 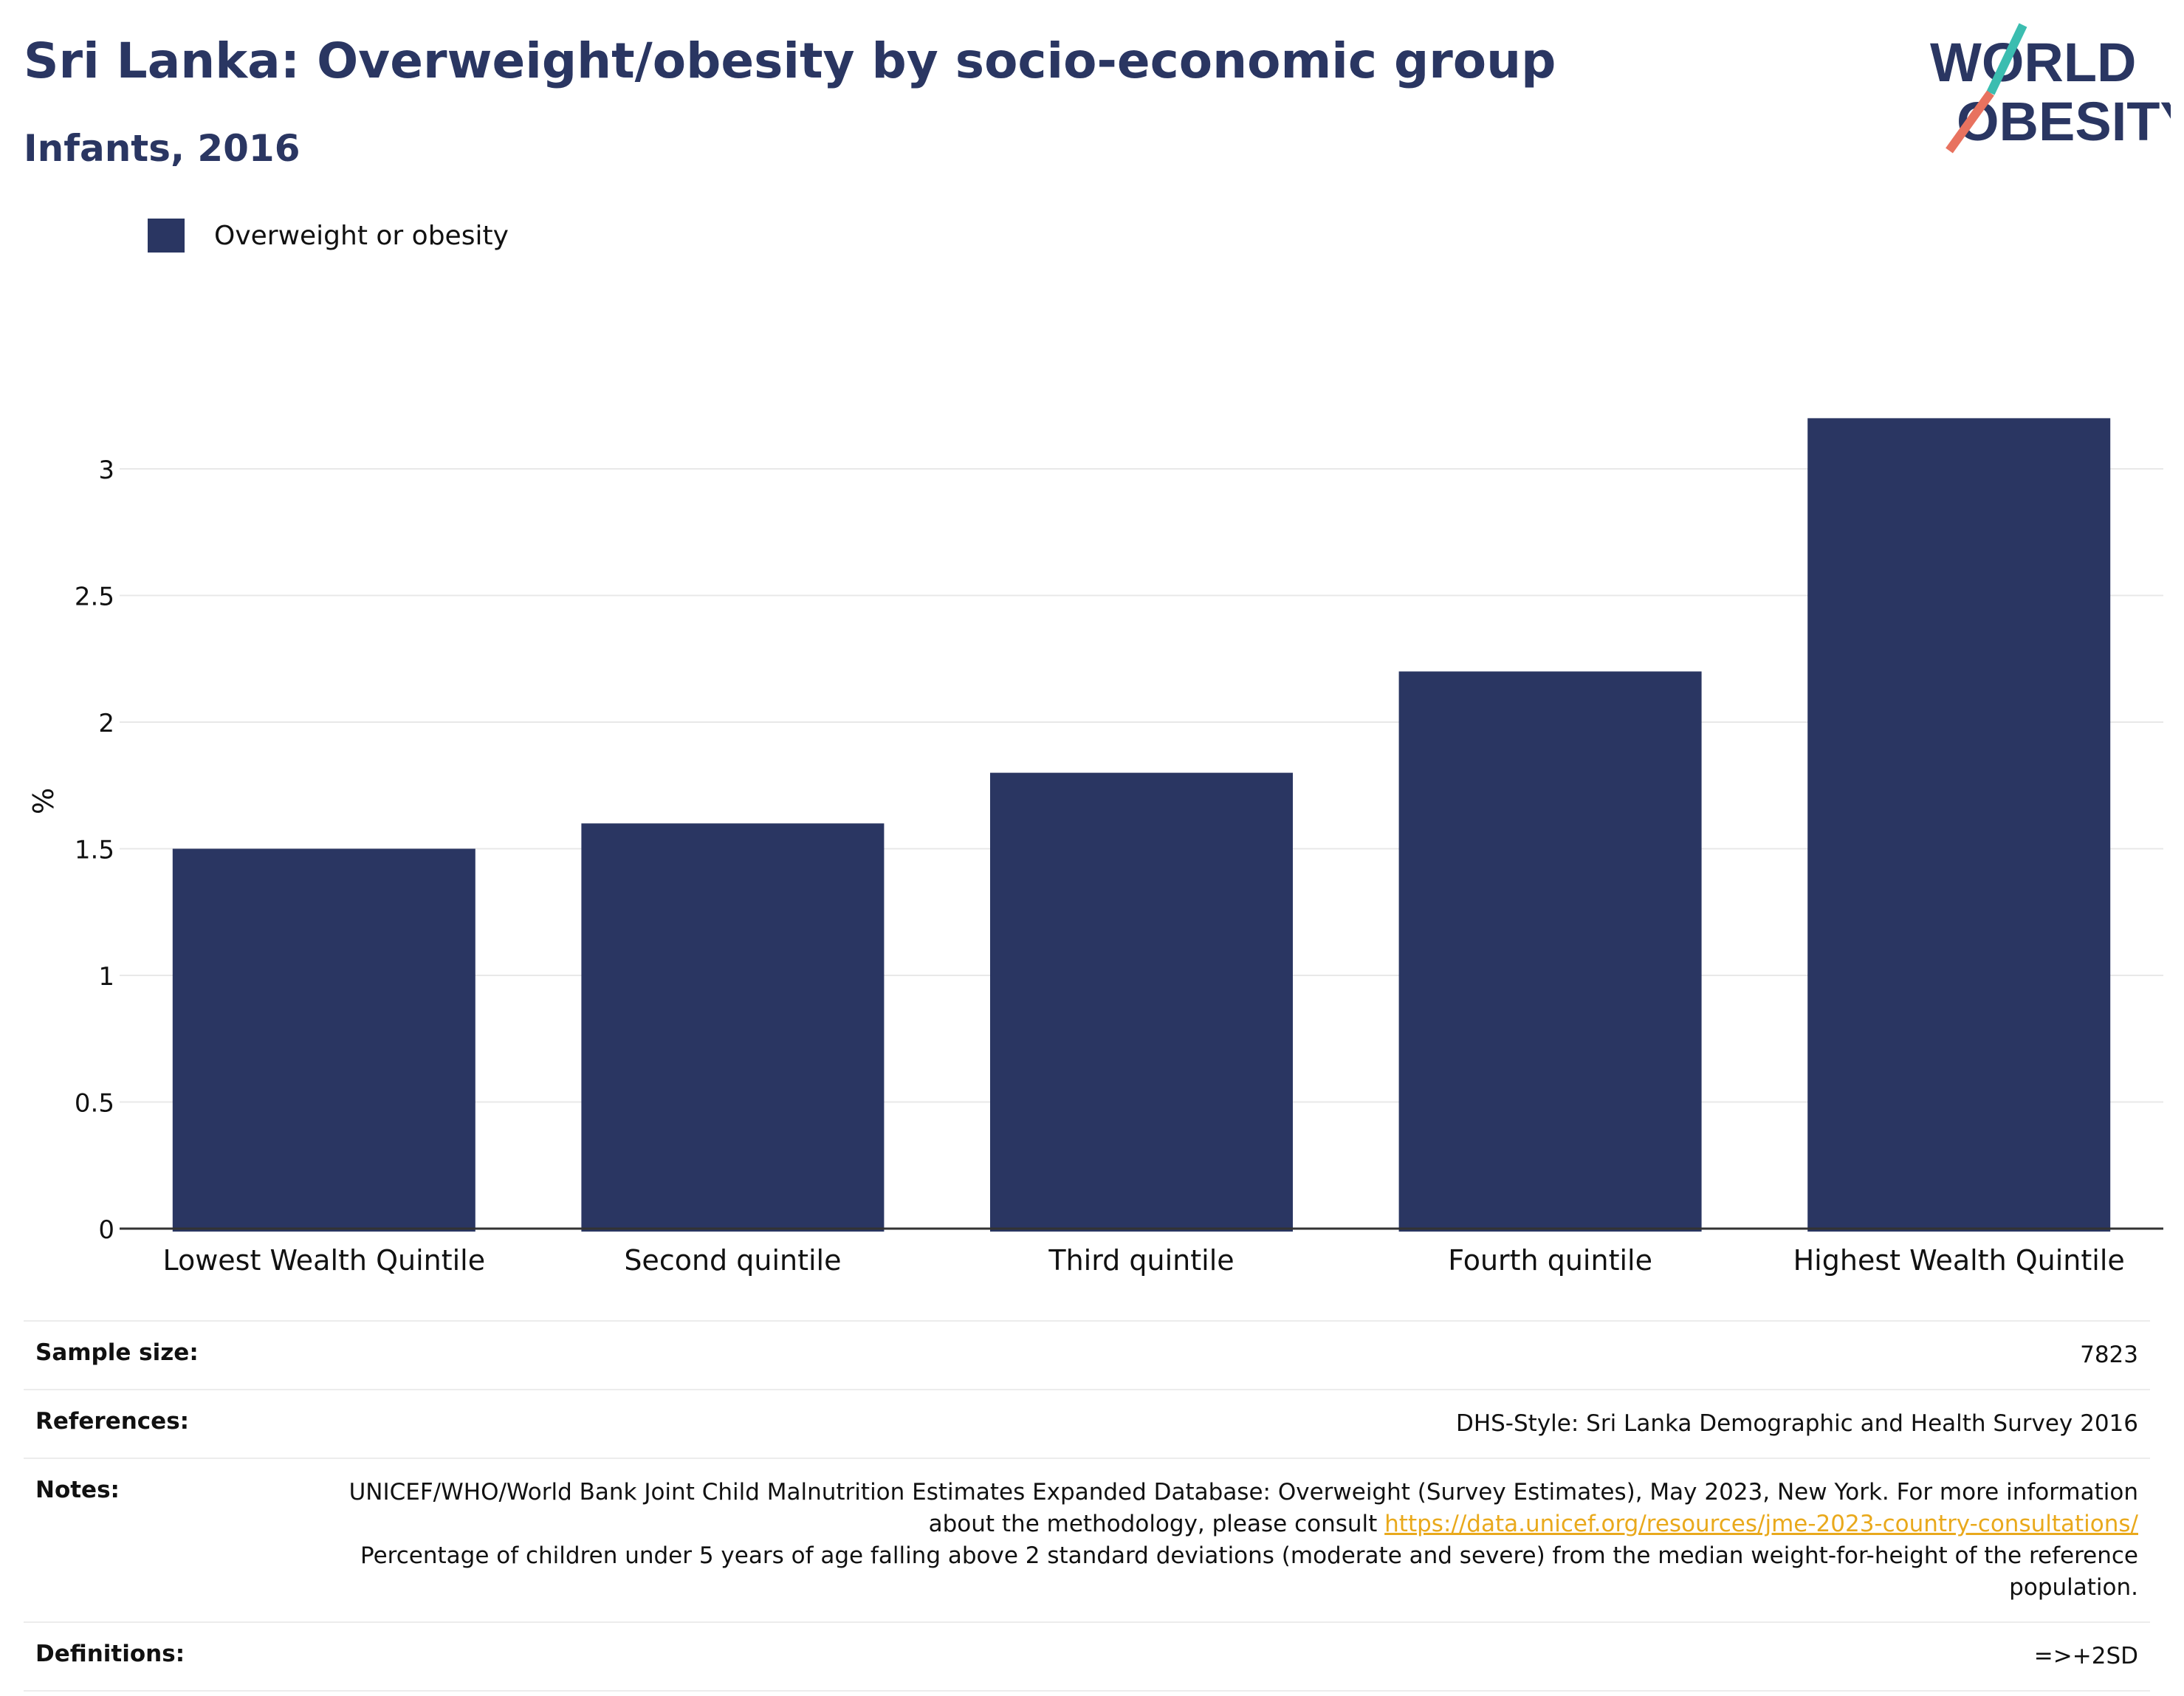 I want to click on x-tick-label: Highest Wealth Quintile, so click(x=1959, y=1260).